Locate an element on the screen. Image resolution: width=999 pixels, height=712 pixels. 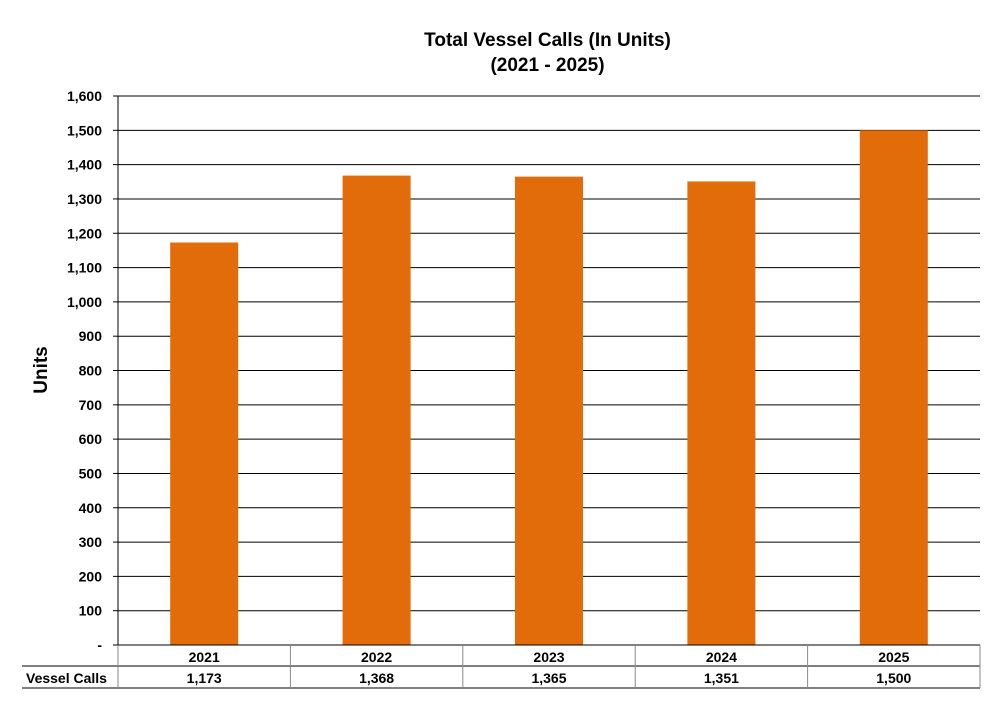
x-tick-label: 2022 is located at coordinates (376, 657).